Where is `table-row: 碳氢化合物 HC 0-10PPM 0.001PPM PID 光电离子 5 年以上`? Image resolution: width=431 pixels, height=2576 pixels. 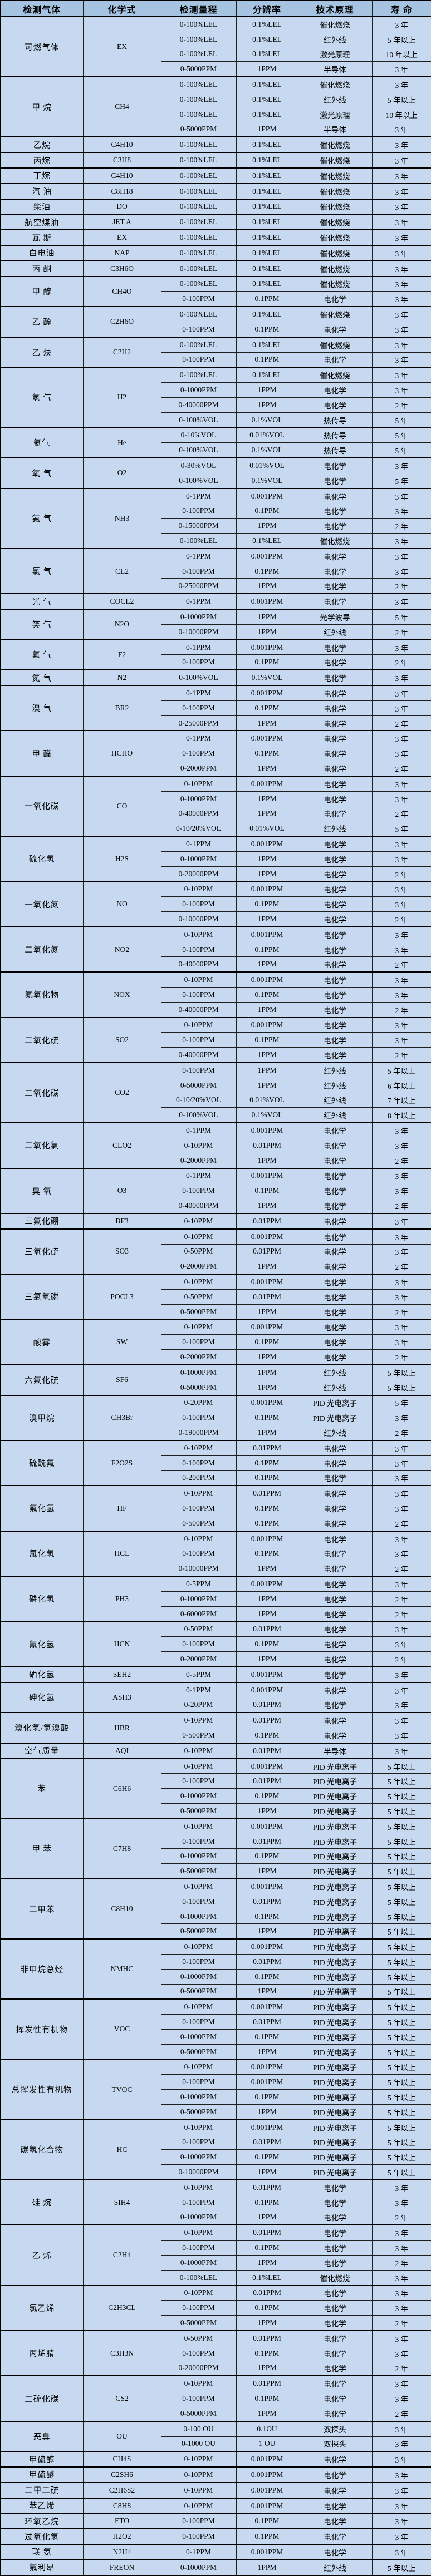 table-row: 碳氢化合物 HC 0-10PPM 0.001PPM PID 光电离子 5 年以上 is located at coordinates (215, 2149).